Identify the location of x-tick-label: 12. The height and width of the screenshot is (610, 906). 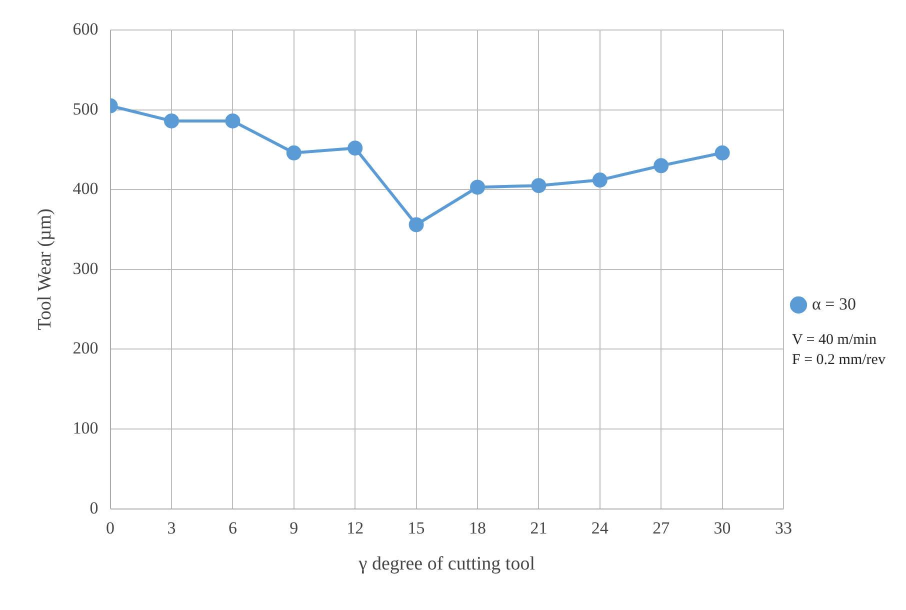
(355, 528).